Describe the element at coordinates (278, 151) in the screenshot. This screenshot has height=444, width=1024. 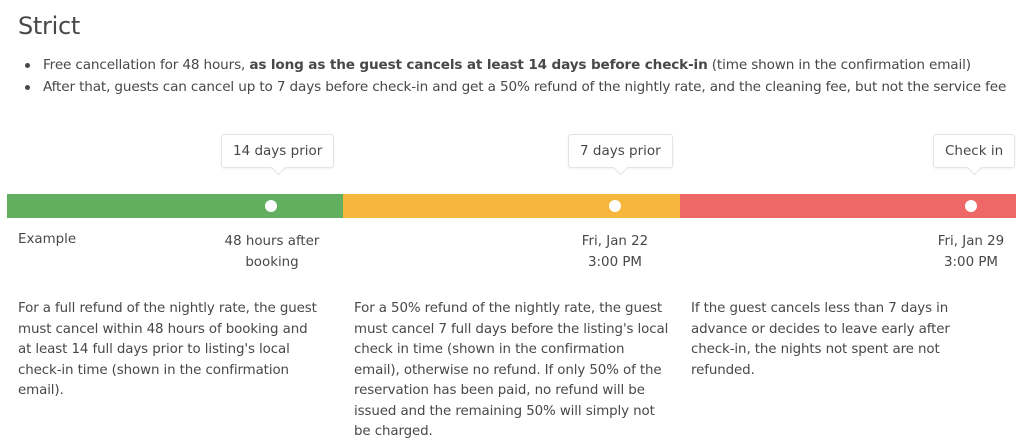
I see `tooltip-14-days-prior: 14 days prior` at that location.